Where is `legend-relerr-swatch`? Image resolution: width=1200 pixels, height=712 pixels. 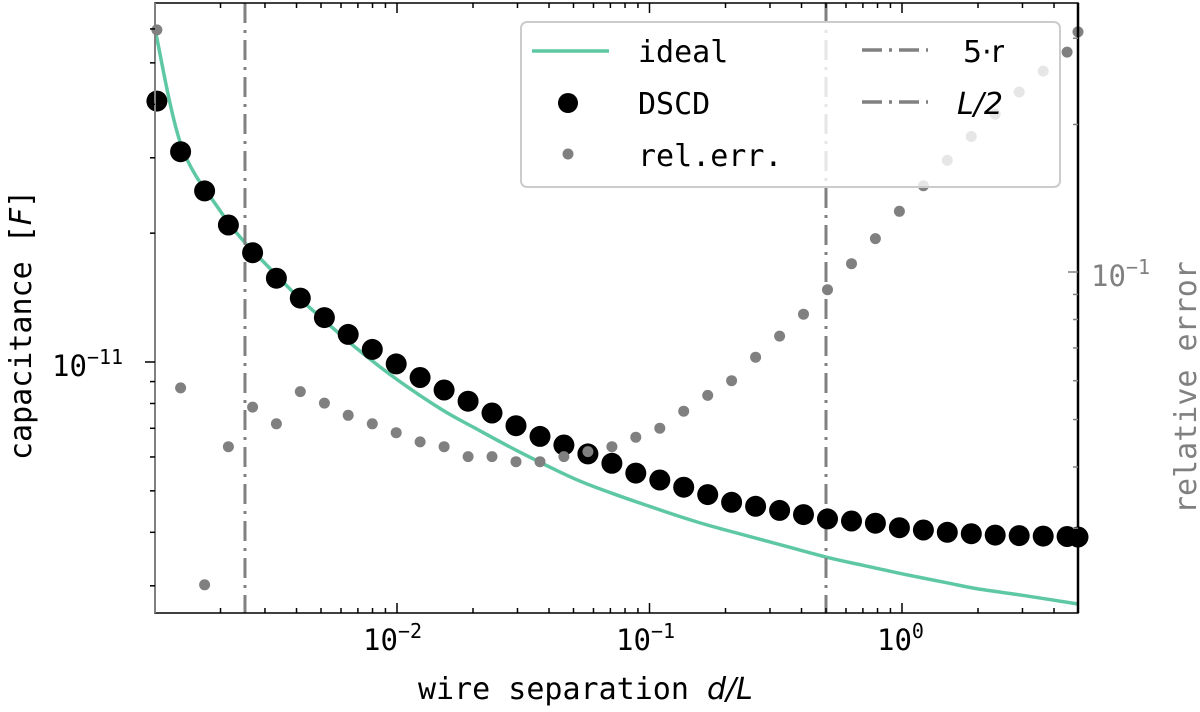
legend-relerr-swatch is located at coordinates (568, 154).